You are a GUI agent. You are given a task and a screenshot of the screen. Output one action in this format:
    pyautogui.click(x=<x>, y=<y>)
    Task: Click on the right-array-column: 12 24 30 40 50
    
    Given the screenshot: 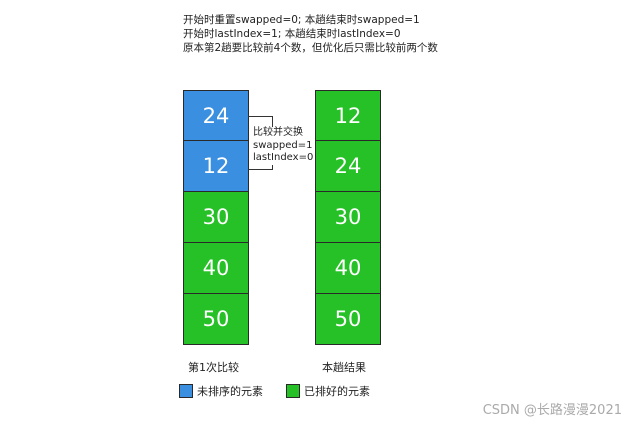 What is the action you would take?
    pyautogui.click(x=348, y=217)
    